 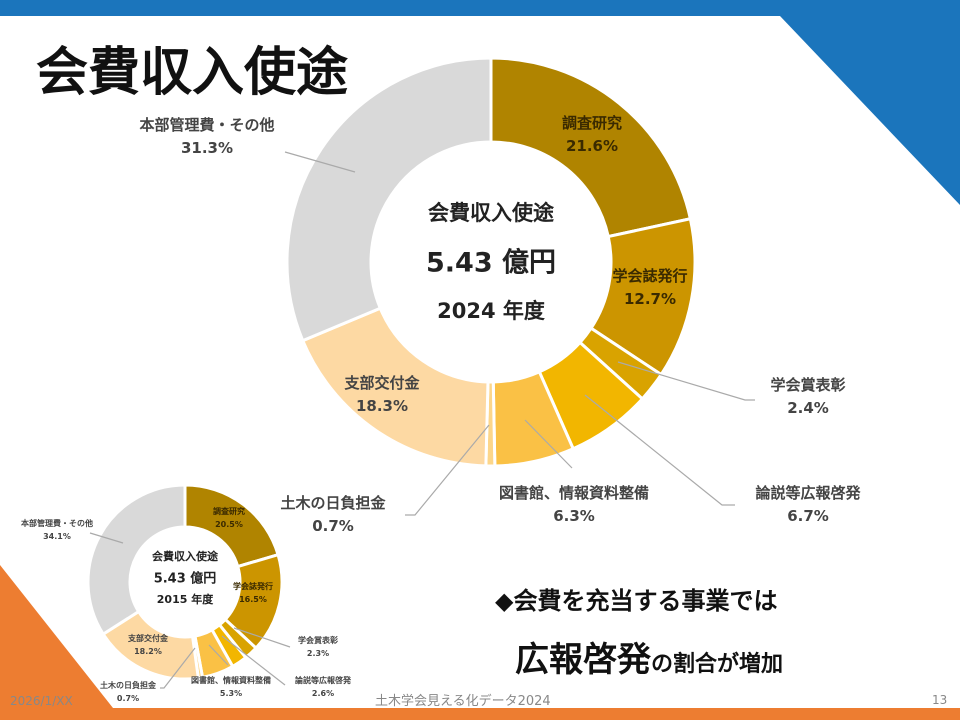 I want to click on bottom-left-triangle, so click(x=56, y=636).